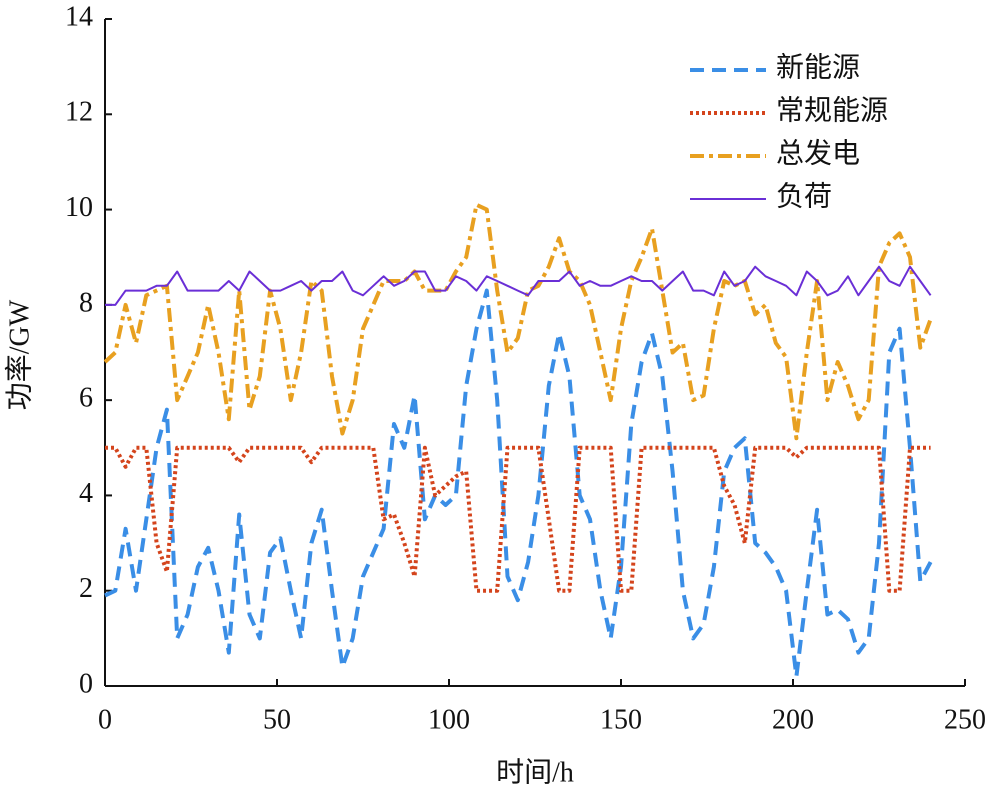 This screenshot has width=1000, height=808. Describe the element at coordinates (277, 719) in the screenshot. I see `x-tick-label: 50` at that location.